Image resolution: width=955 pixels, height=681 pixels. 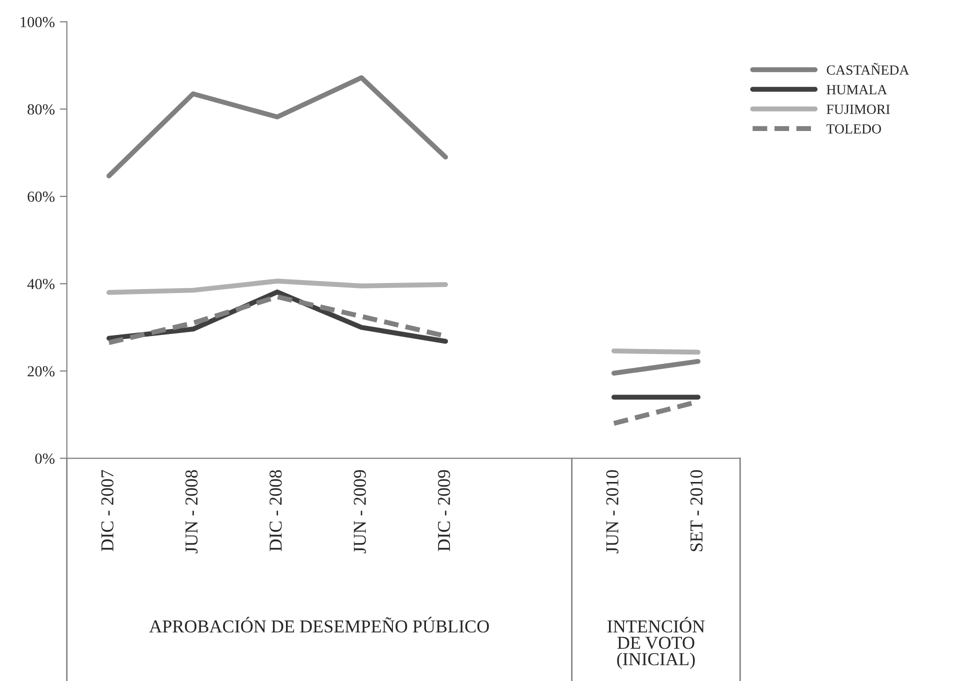 What do you see at coordinates (696, 511) in the screenshot?
I see `x-tick-label: SET - 2010` at bounding box center [696, 511].